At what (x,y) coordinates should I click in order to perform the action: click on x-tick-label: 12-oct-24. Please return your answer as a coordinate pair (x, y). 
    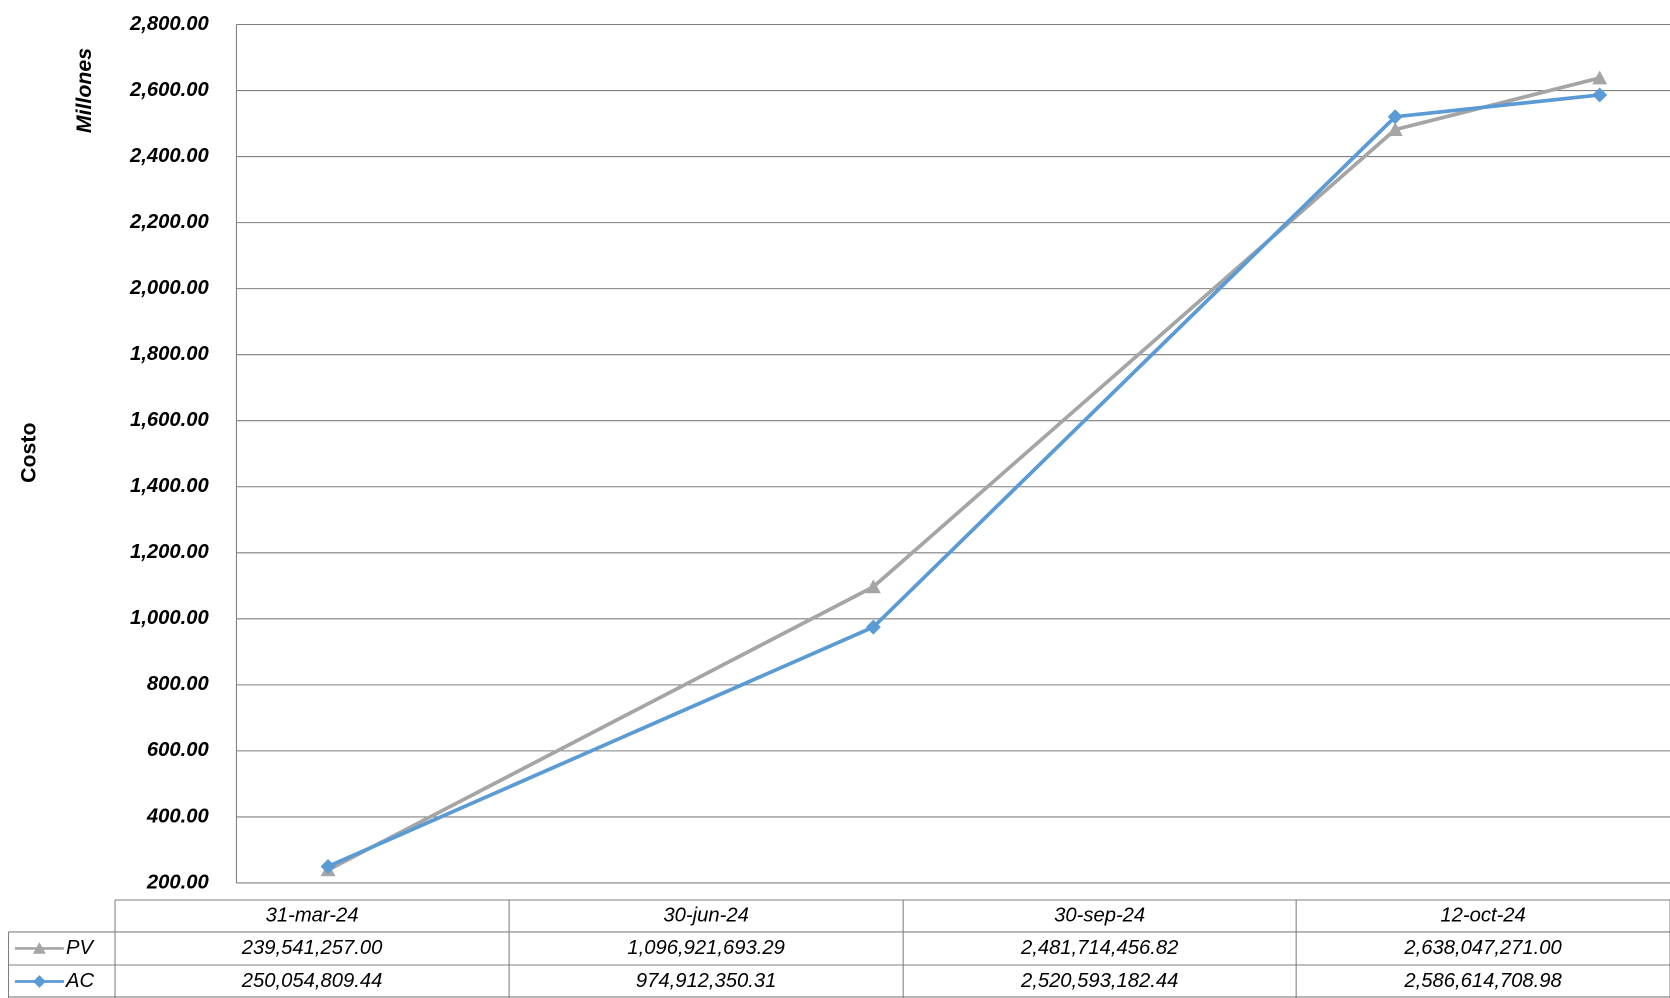
    Looking at the image, I should click on (1482, 915).